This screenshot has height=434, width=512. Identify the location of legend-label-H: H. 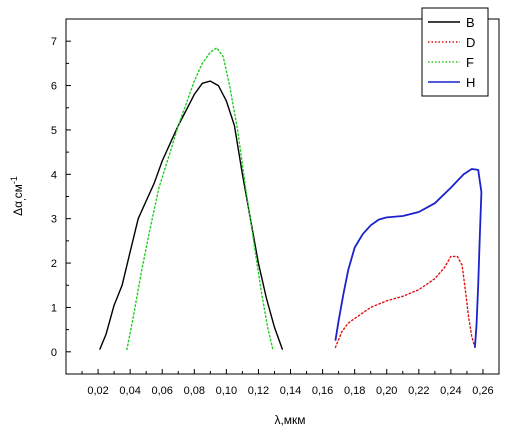
(470, 82).